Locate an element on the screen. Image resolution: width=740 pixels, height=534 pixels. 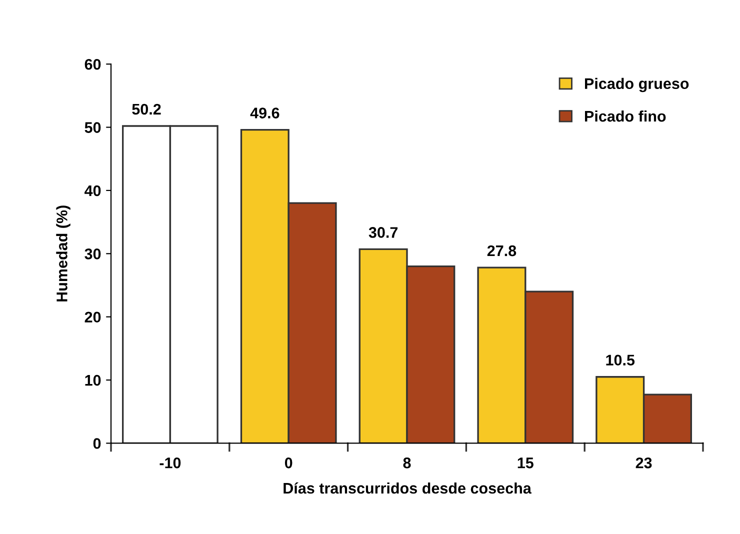
legend-label: Picado fino is located at coordinates (625, 116).